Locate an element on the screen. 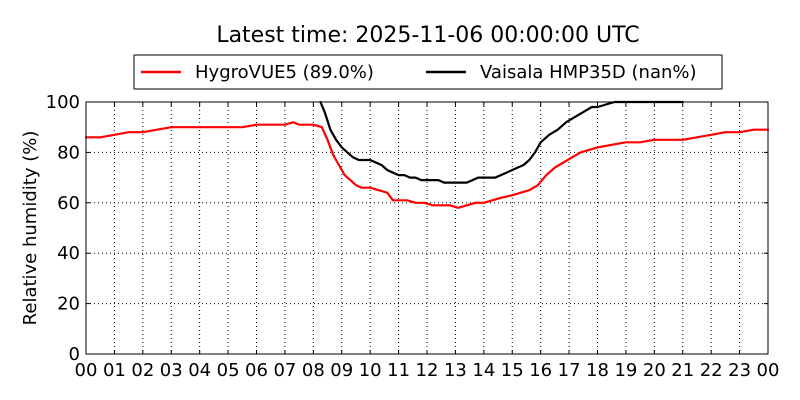  x-tick-label: 19 is located at coordinates (625, 370).